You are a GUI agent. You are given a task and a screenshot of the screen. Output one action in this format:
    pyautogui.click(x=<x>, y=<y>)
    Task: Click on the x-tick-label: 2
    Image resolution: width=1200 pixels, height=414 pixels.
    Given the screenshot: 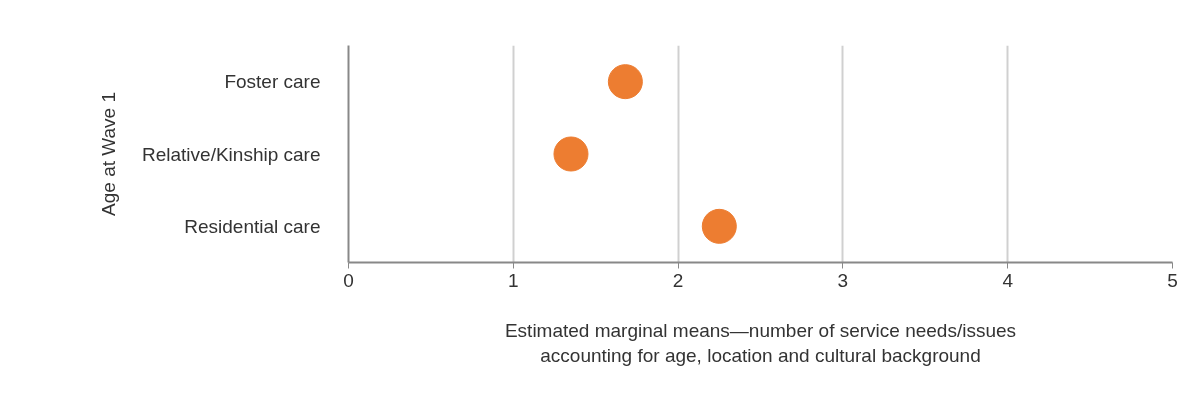 What is the action you would take?
    pyautogui.click(x=678, y=280)
    